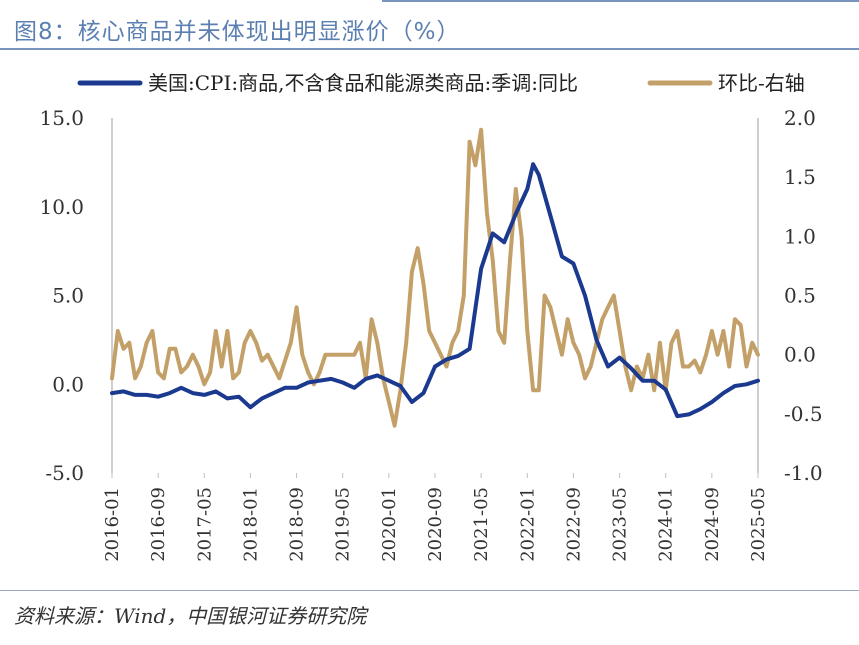  What do you see at coordinates (64, 473) in the screenshot?
I see `y-left-tick-label: -5.0` at bounding box center [64, 473].